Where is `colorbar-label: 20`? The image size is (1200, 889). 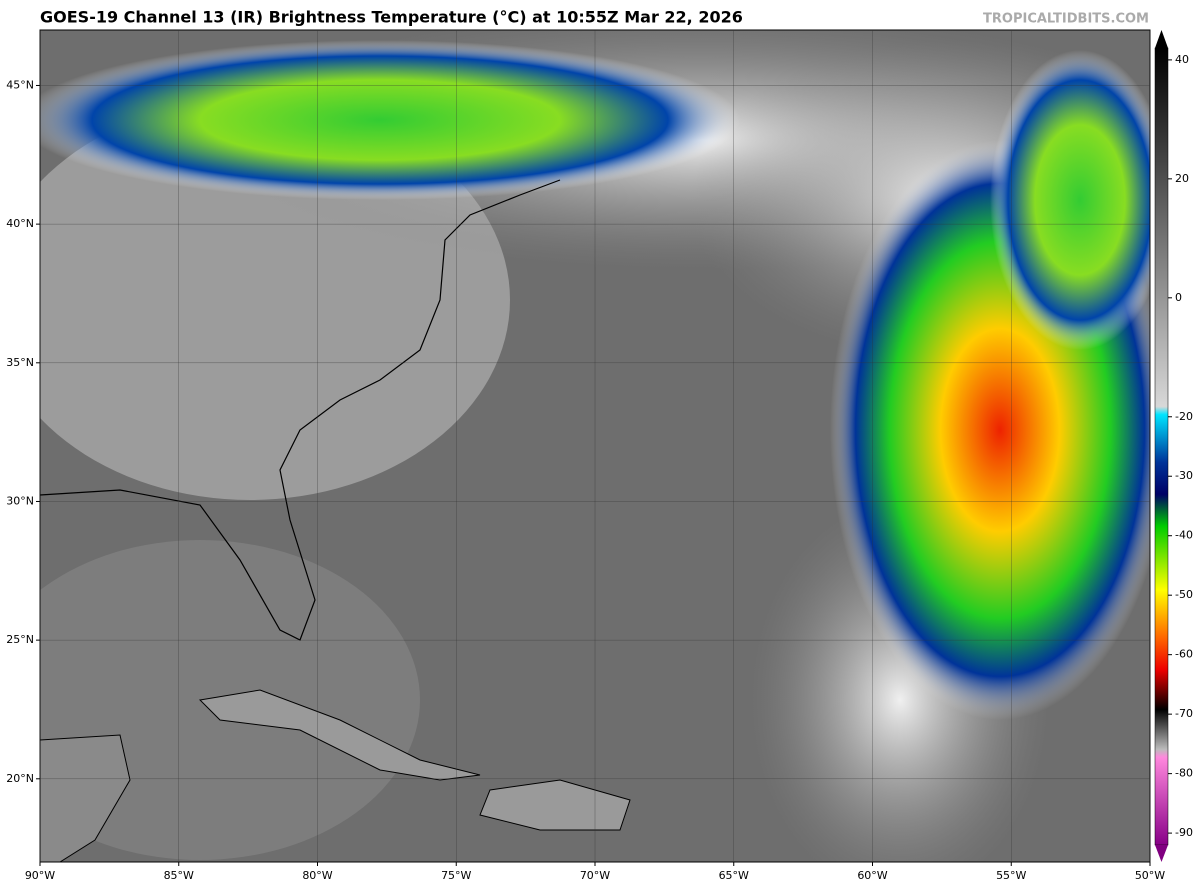
colorbar-label: 20 is located at coordinates (1182, 178).